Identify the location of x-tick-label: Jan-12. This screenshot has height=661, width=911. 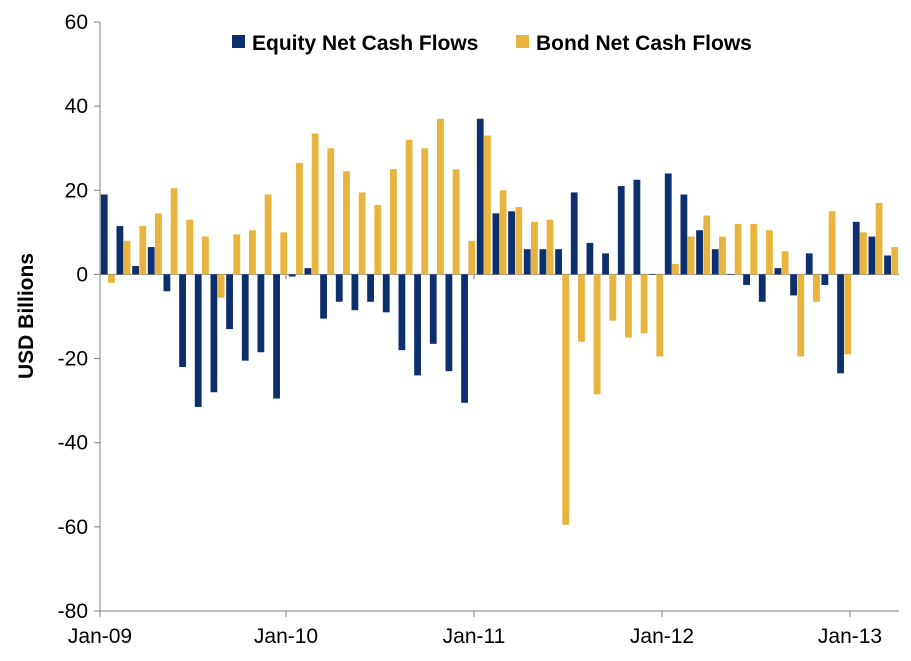
(662, 636).